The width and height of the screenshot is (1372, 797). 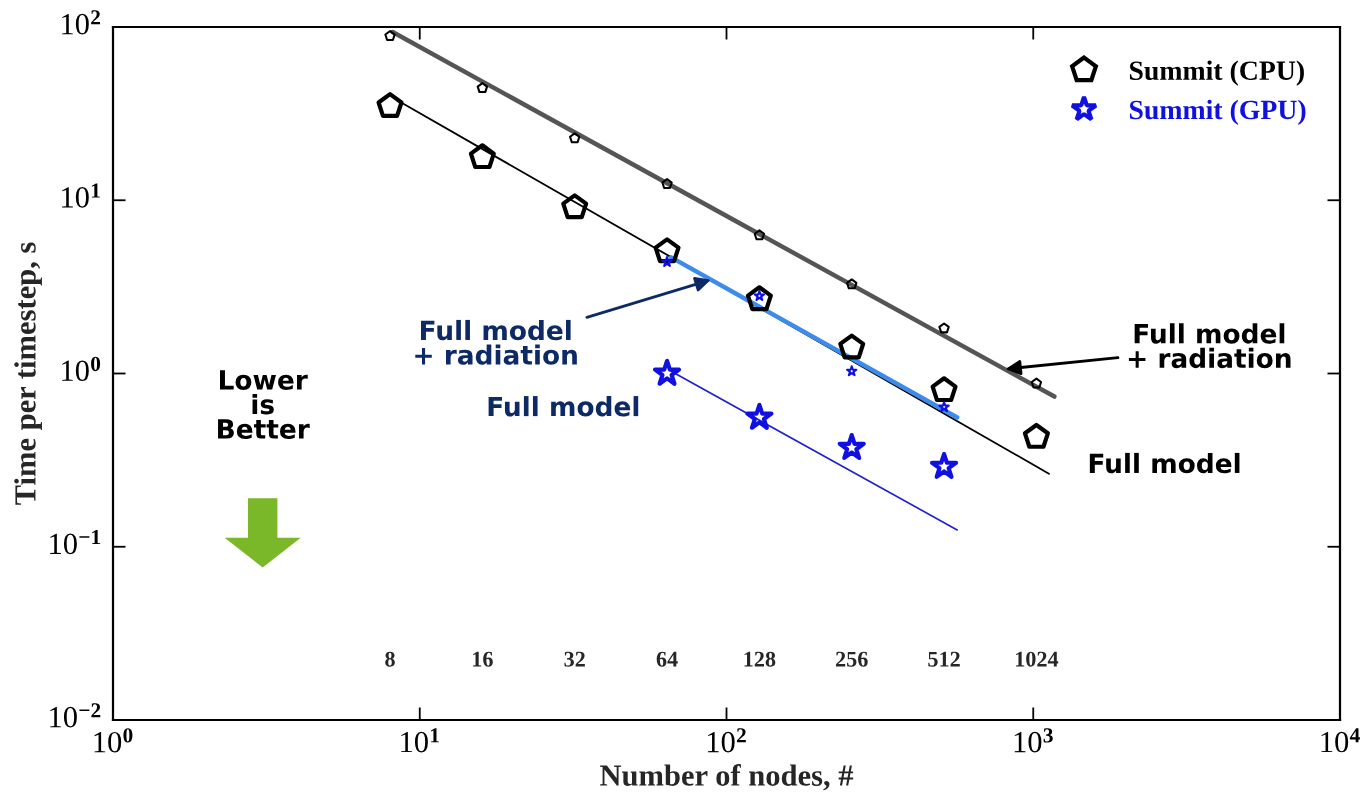 What do you see at coordinates (75, 715) in the screenshot?
I see `y-tick-label: 10$^{−2}$` at bounding box center [75, 715].